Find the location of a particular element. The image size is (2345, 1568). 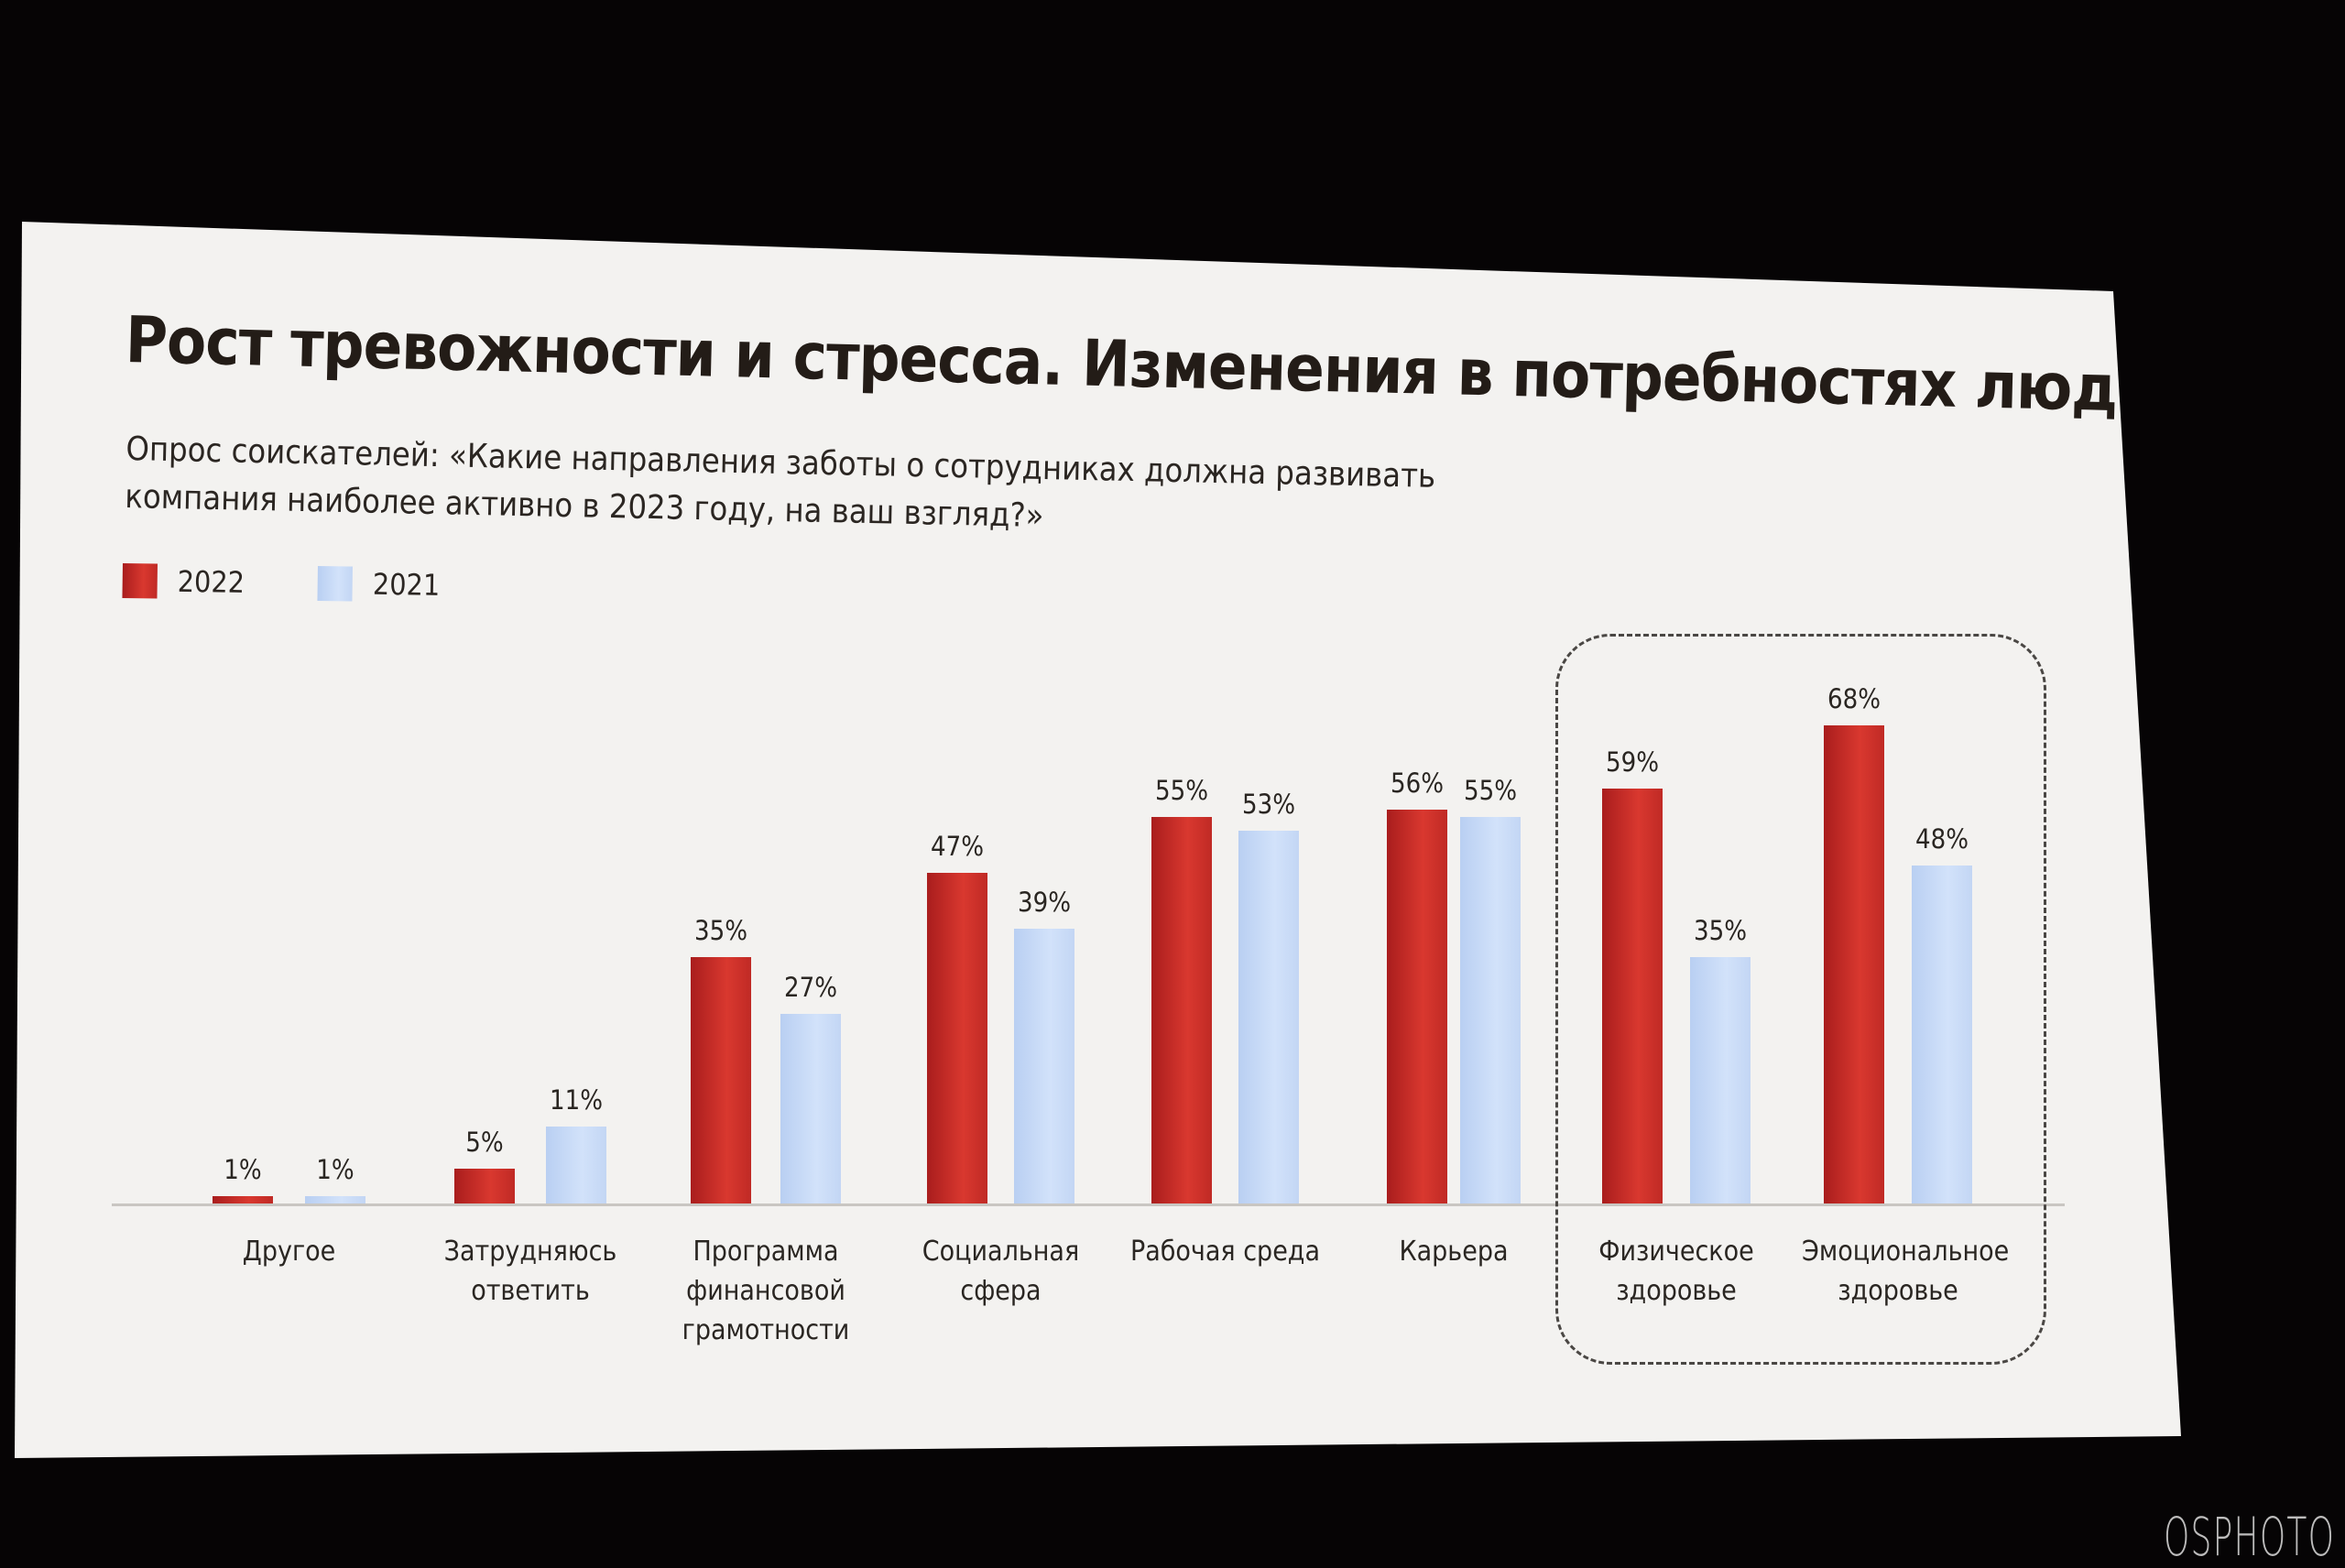

watermark-logo: OSPHOTO is located at coordinates (2250, 1537).